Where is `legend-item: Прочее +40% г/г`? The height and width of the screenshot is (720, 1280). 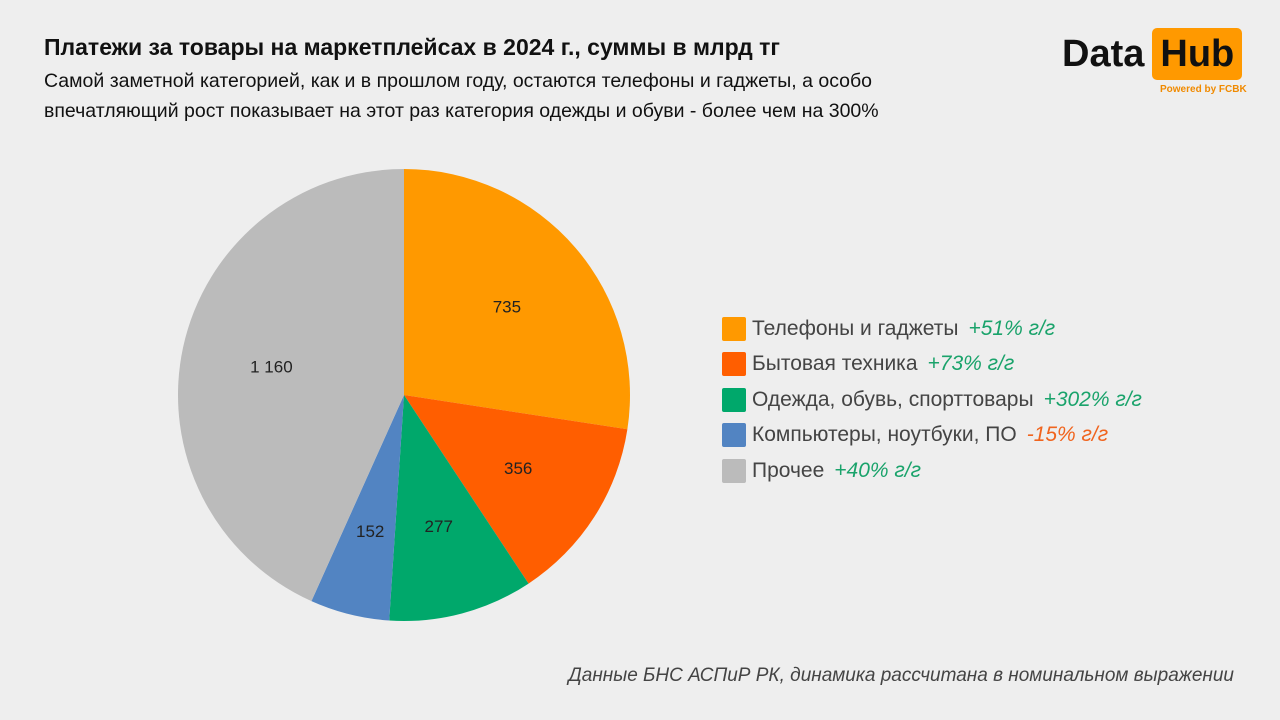 legend-item: Прочее +40% г/г is located at coordinates (932, 471).